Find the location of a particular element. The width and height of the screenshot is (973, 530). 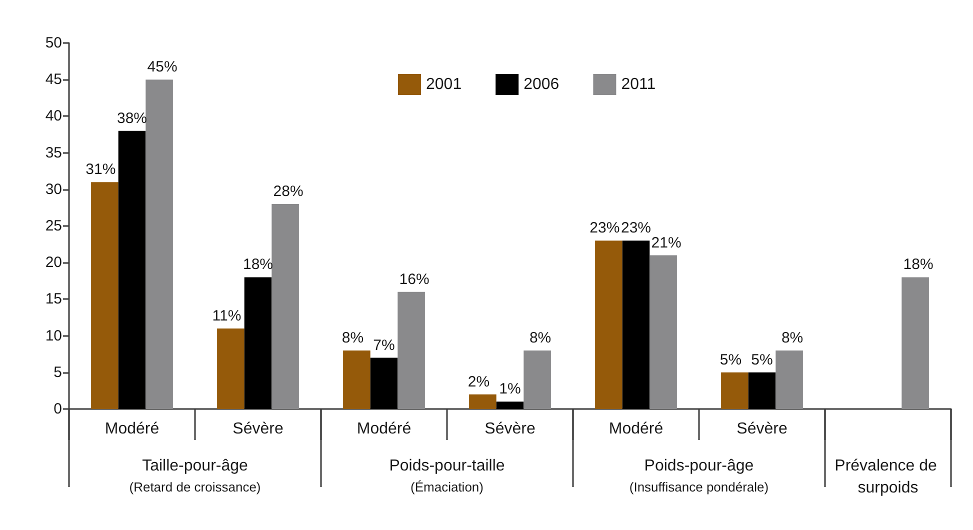

y-tick-label: 10 is located at coordinates (53, 335).